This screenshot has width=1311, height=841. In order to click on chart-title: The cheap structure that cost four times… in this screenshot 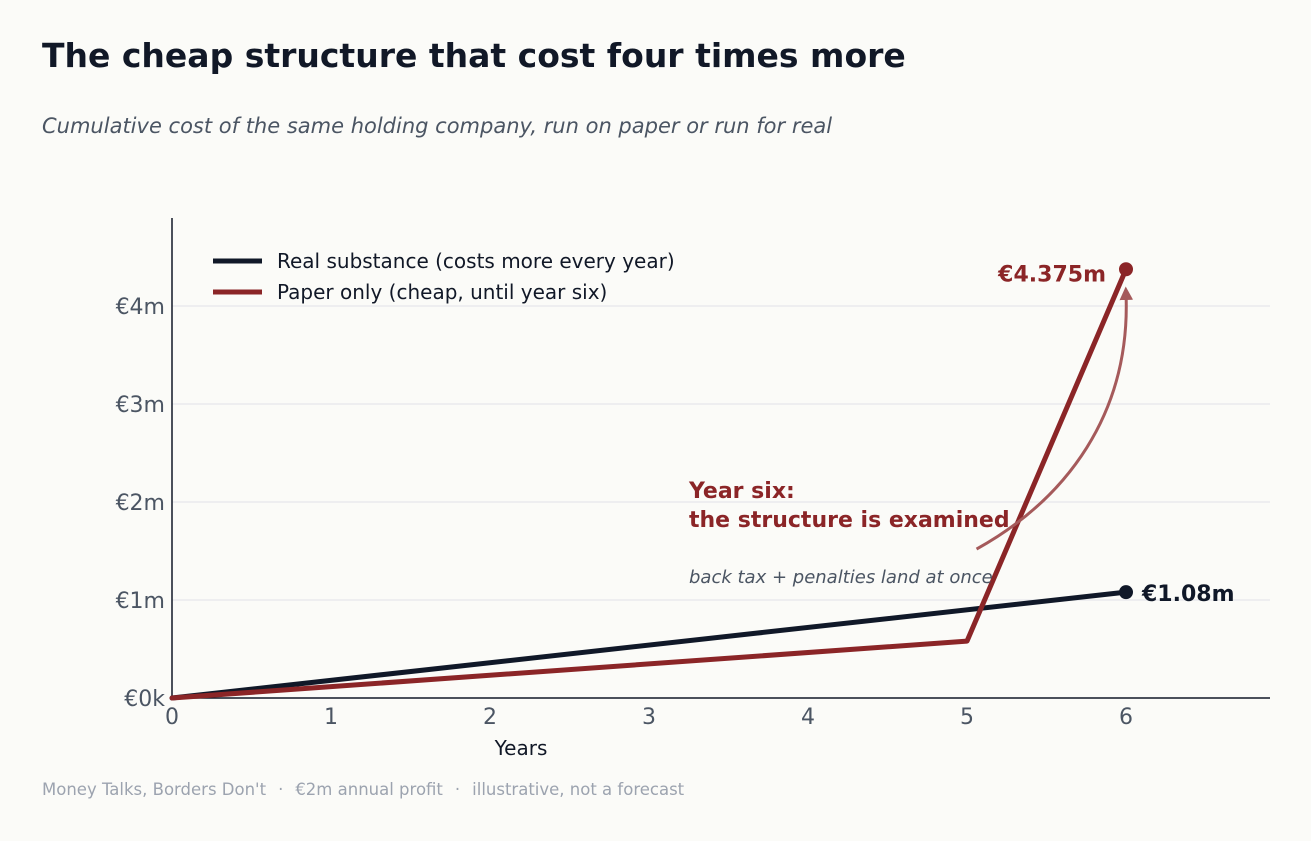, I will do `click(474, 55)`.